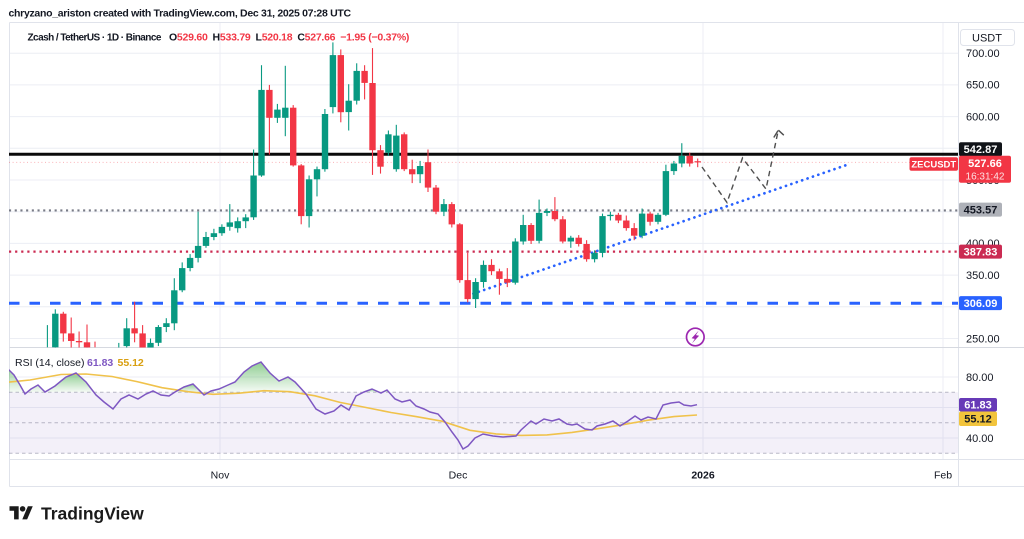 Image resolution: width=1024 pixels, height=539 pixels. What do you see at coordinates (983, 339) in the screenshot?
I see `svg-text: 250.00` at bounding box center [983, 339].